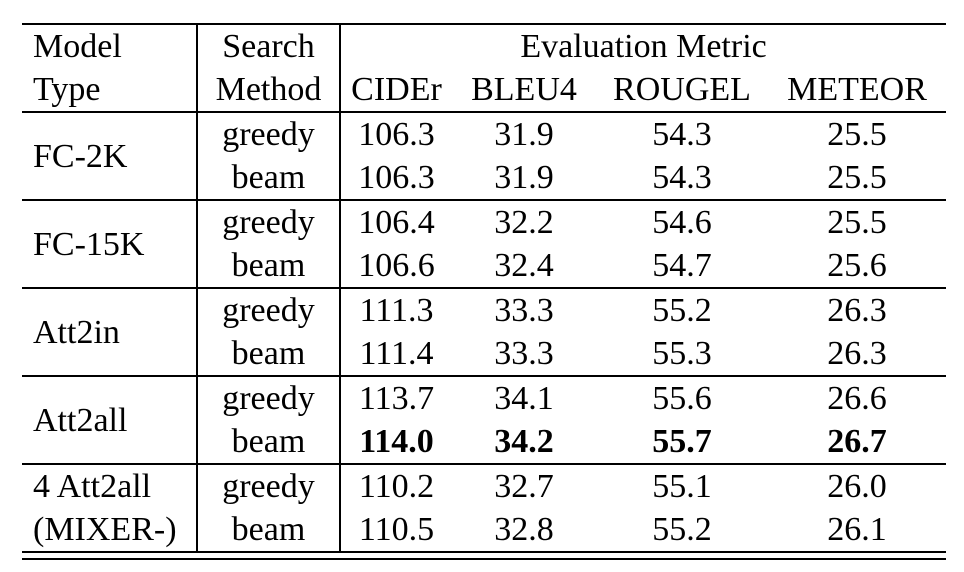 This screenshot has width=964, height=572. I want to click on rougel-value-cell: 55.7, so click(682, 441).